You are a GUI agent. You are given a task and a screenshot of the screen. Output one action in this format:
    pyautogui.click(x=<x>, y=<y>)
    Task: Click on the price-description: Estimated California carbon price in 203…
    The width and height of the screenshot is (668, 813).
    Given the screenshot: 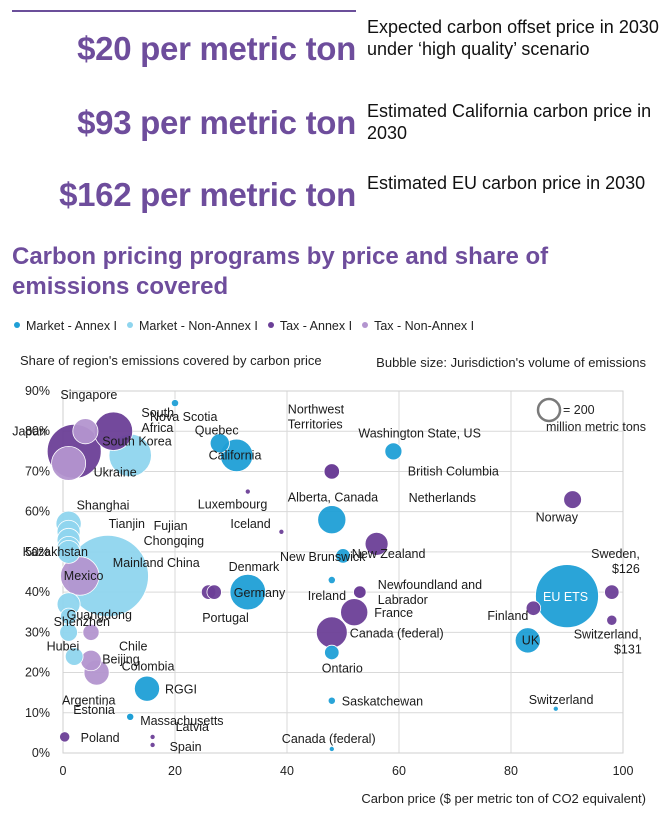 What is the action you would take?
    pyautogui.click(x=509, y=122)
    